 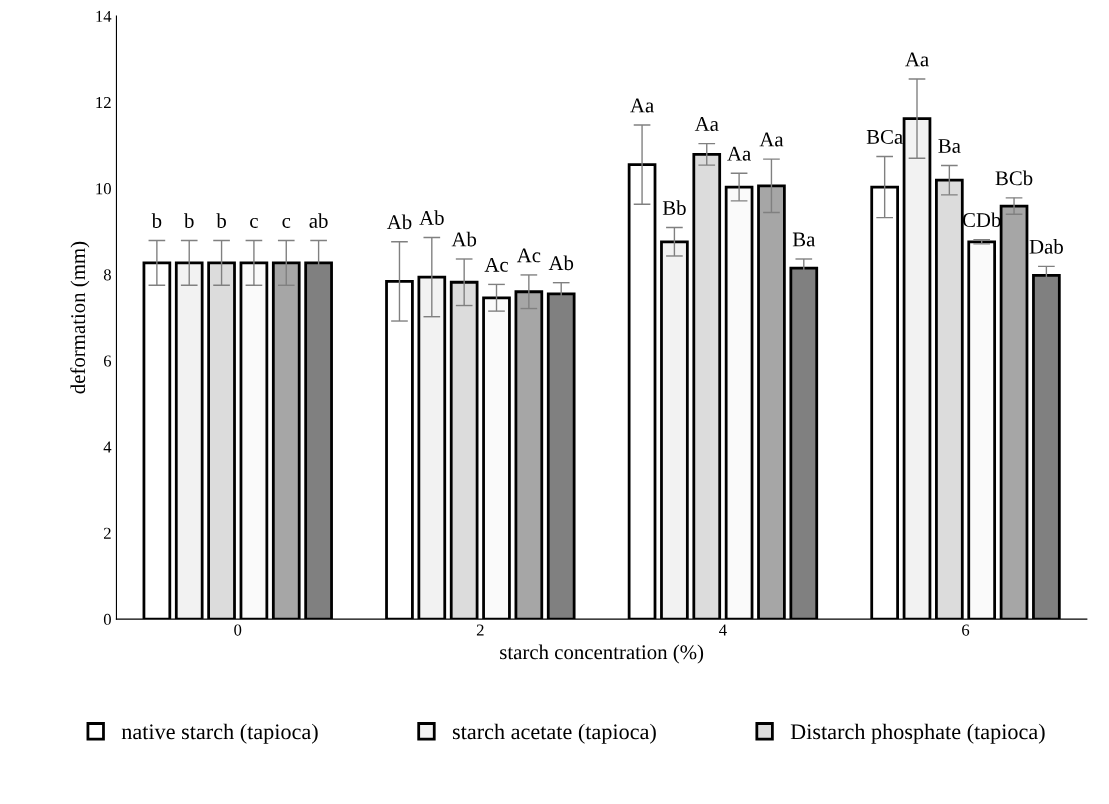 What do you see at coordinates (107, 533) in the screenshot?
I see `y-tick-label: 2` at bounding box center [107, 533].